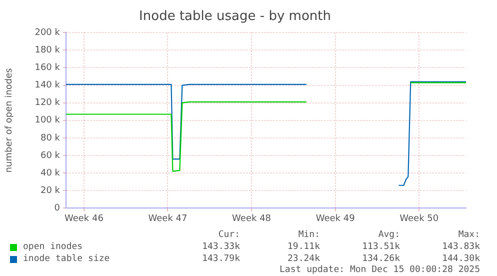 Image resolution: width=497 pixels, height=276 pixels. Describe the element at coordinates (303, 247) in the screenshot. I see `text: 19.11k` at that location.